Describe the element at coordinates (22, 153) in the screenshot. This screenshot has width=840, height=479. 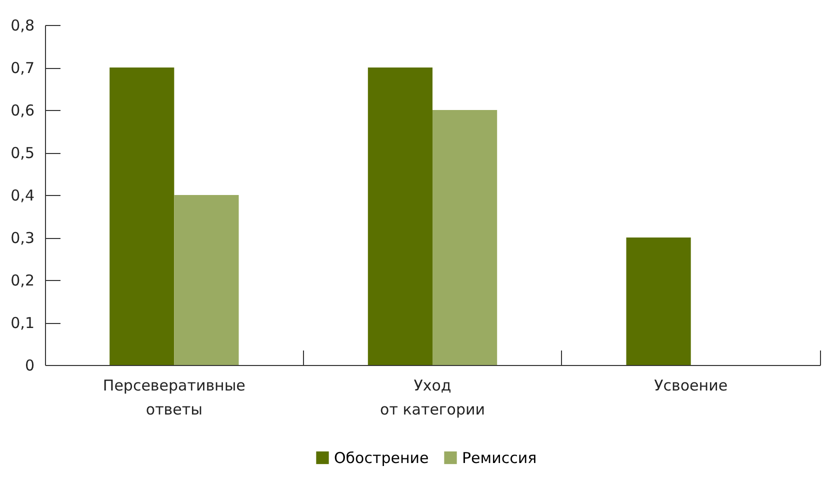
I see `y-tick-label: 0,5` at that location.